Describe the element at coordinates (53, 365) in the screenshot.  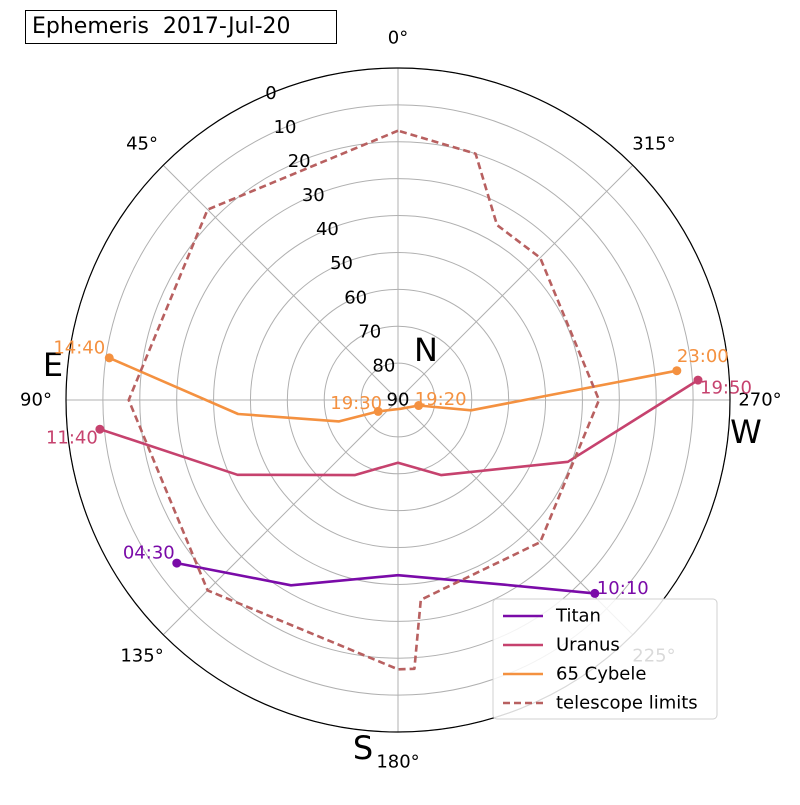
I see `compass-label-e: E` at that location.